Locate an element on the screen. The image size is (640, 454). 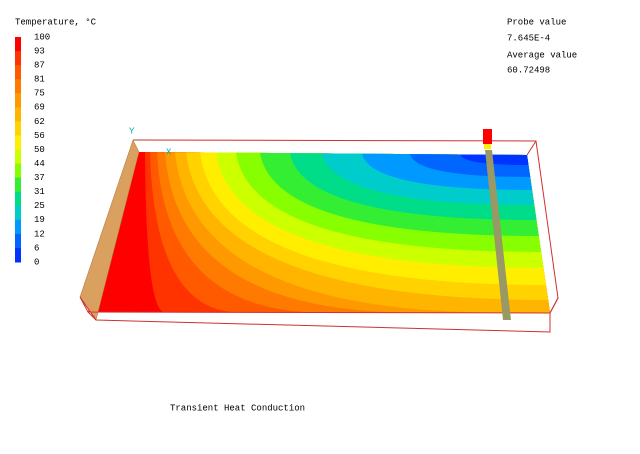
probe-value: 7.645E-4 is located at coordinates (528, 38).